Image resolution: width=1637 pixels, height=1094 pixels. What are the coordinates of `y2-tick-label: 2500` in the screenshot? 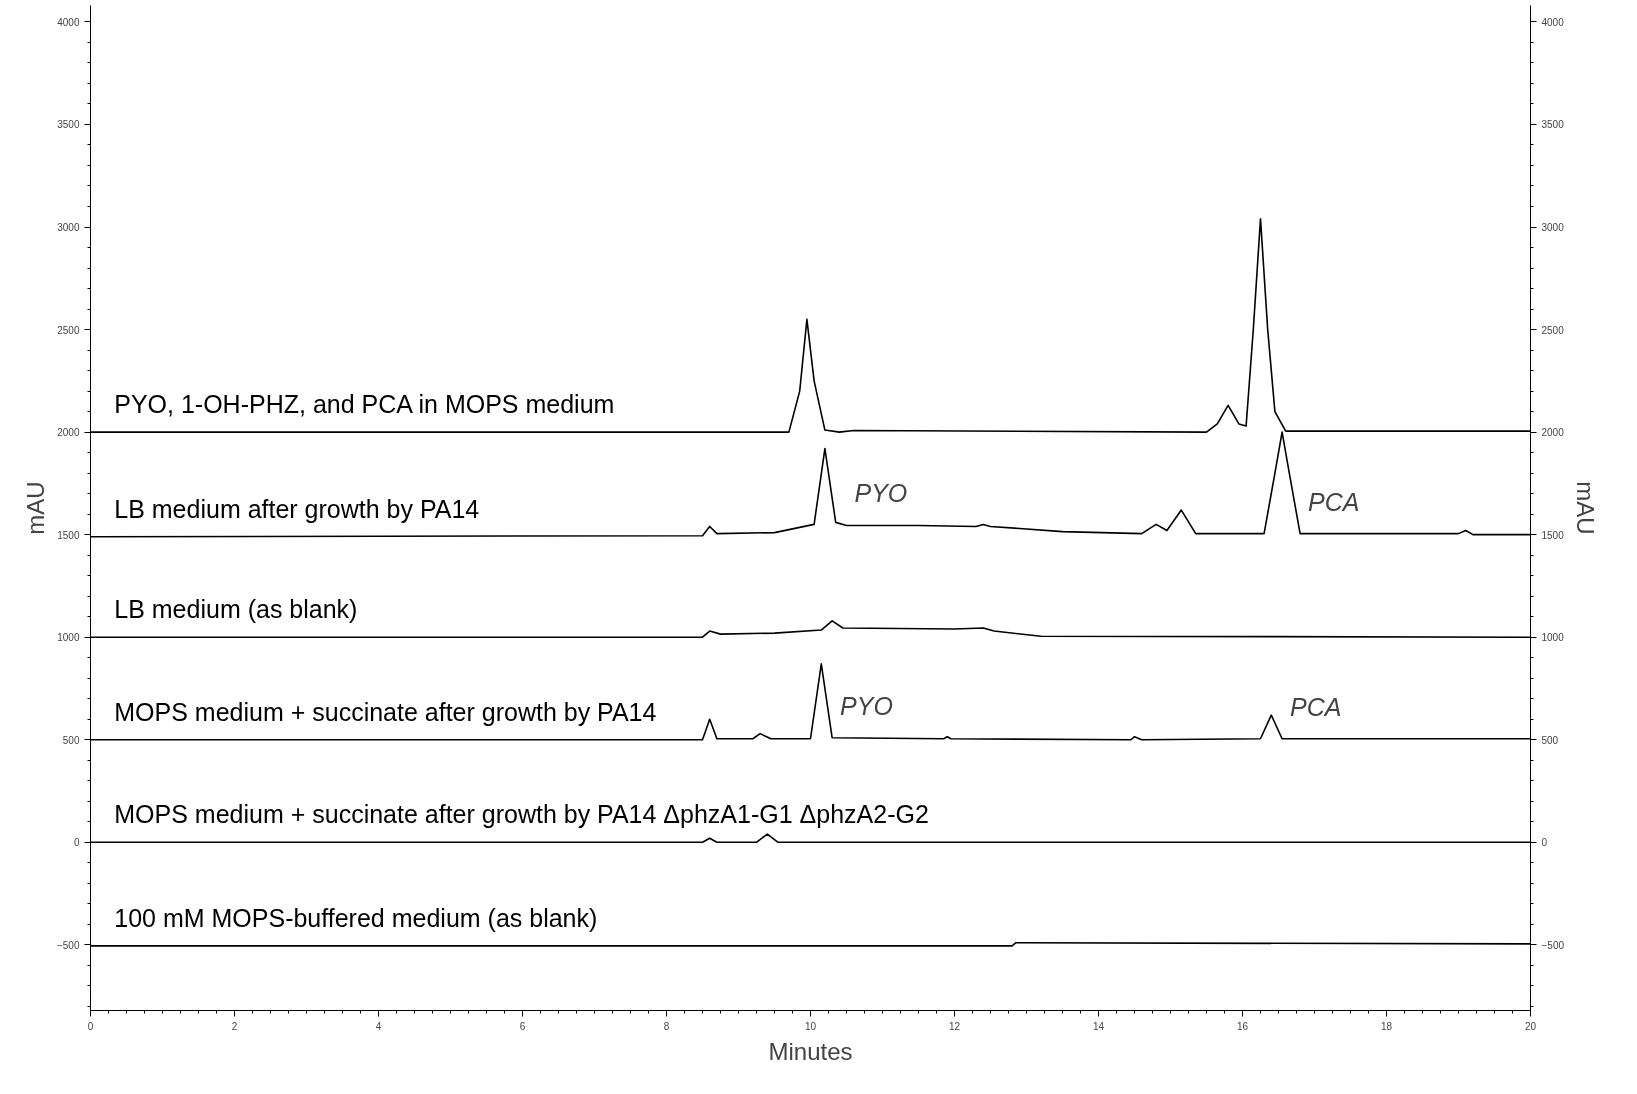 It's located at (1553, 330).